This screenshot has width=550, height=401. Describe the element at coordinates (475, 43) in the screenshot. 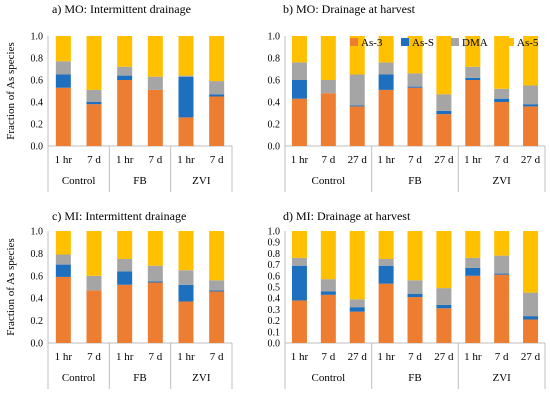

I see `legend-label: DMA` at that location.